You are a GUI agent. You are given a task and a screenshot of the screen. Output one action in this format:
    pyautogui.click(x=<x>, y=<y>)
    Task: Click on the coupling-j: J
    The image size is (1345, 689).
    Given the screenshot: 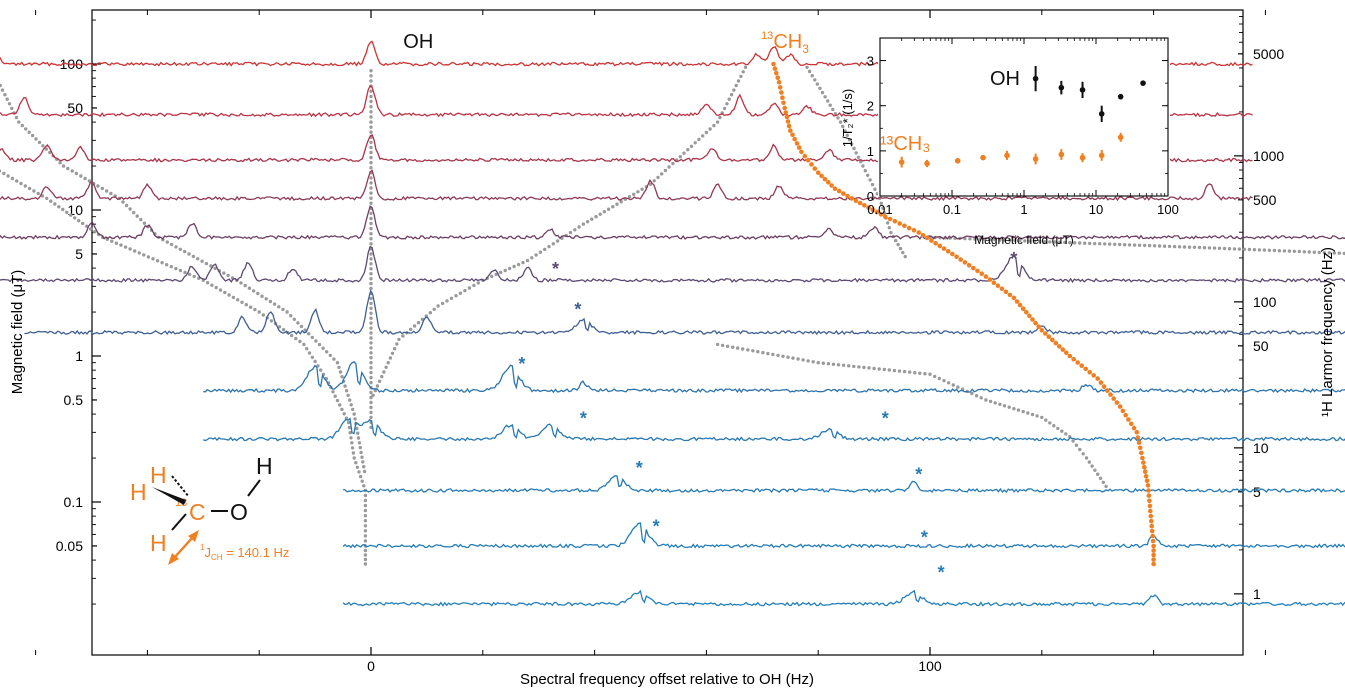 What is the action you would take?
    pyautogui.click(x=207, y=552)
    